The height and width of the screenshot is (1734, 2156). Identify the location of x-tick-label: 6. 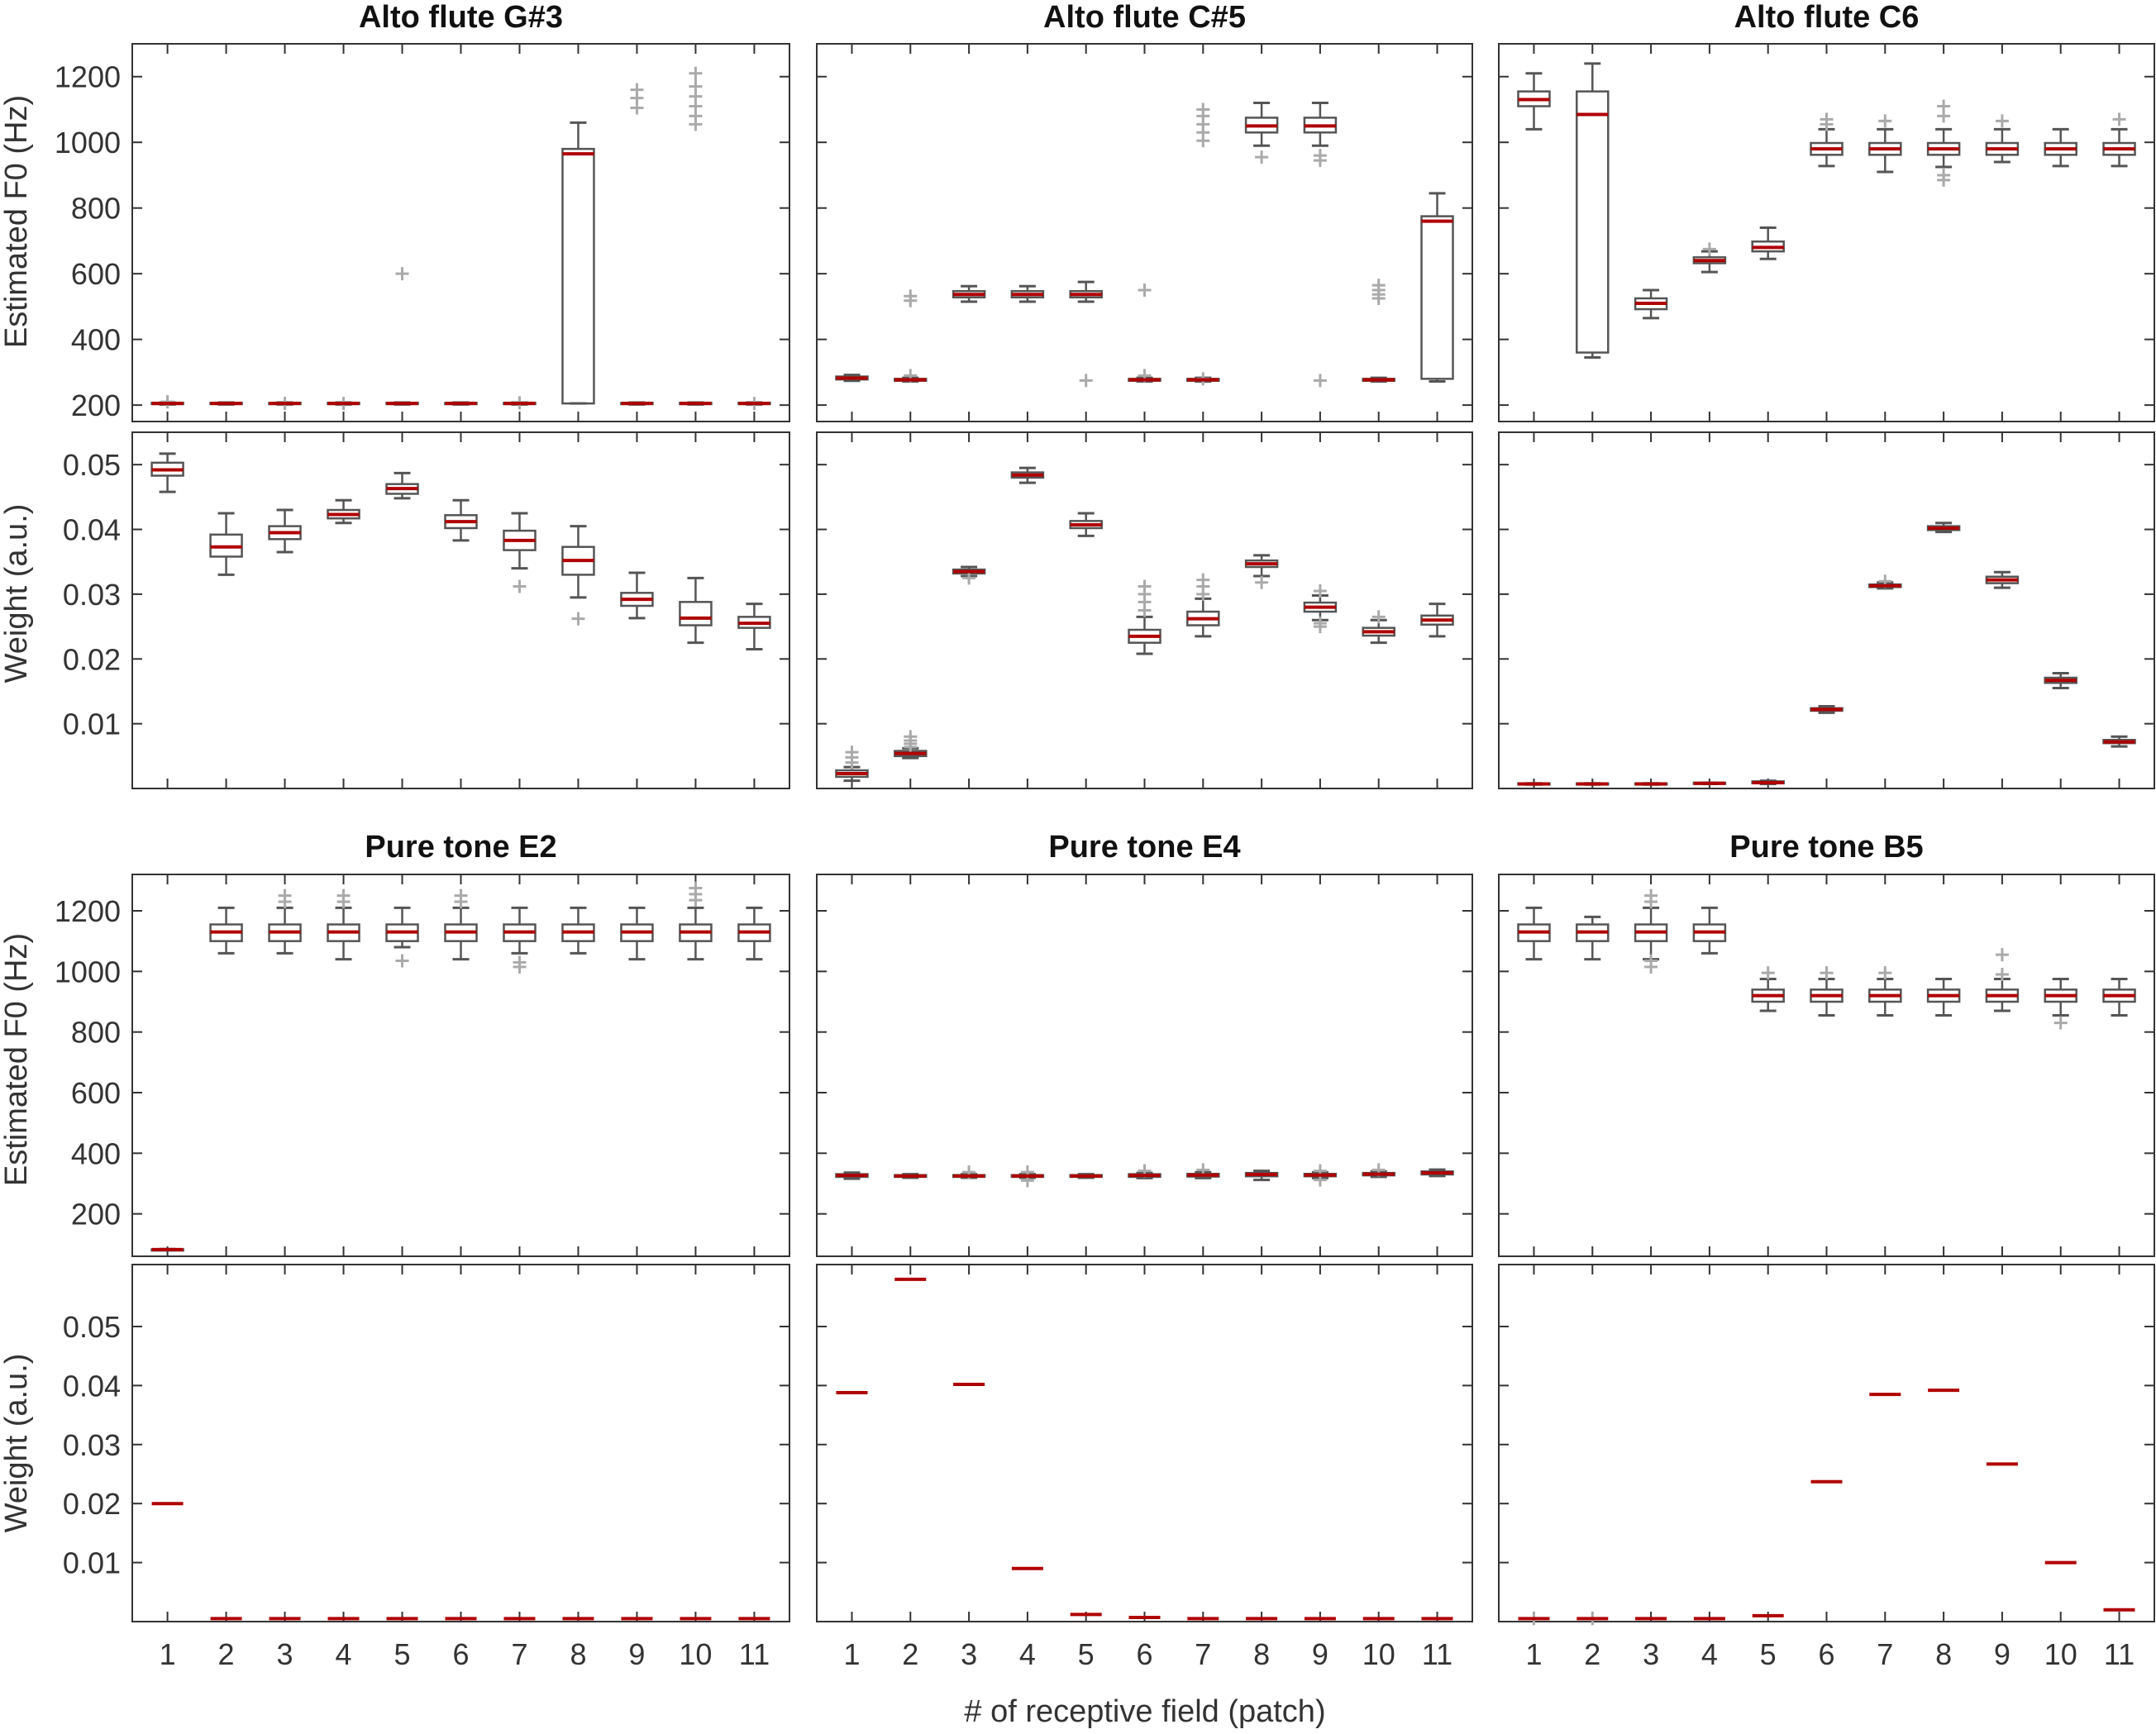
(460, 1654).